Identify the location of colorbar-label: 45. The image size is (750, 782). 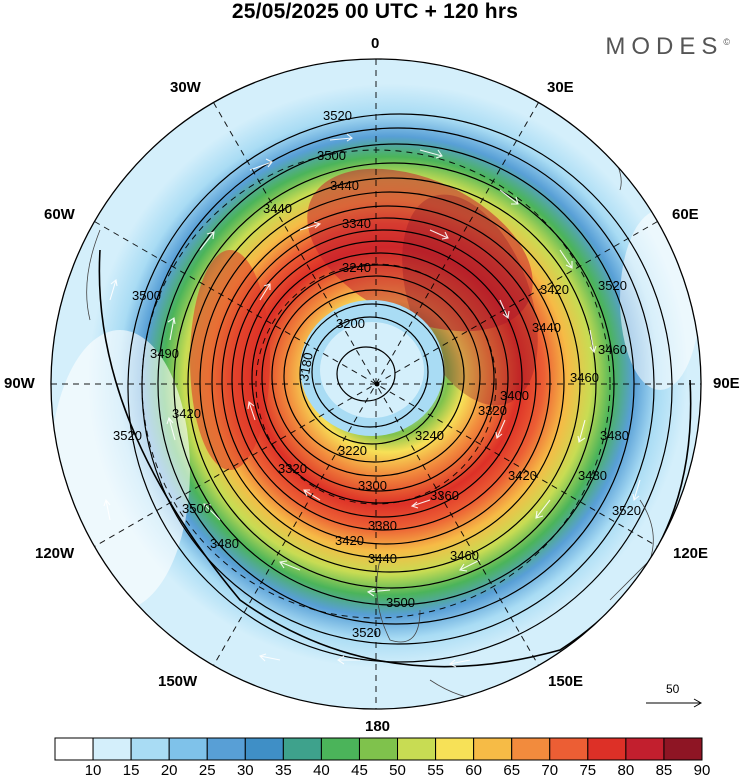
(359, 770).